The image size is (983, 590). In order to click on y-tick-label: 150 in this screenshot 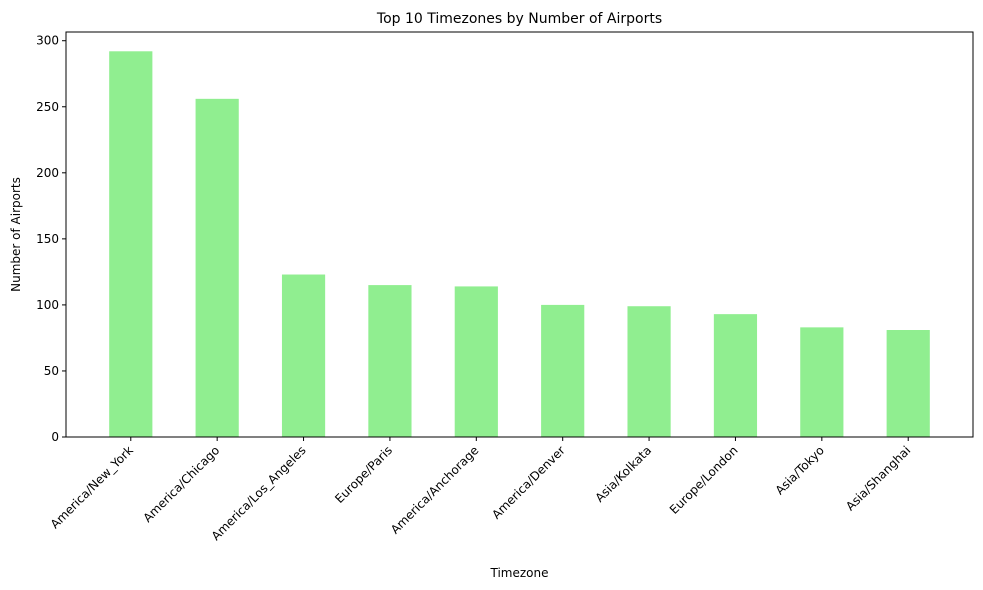, I will do `click(47, 239)`.